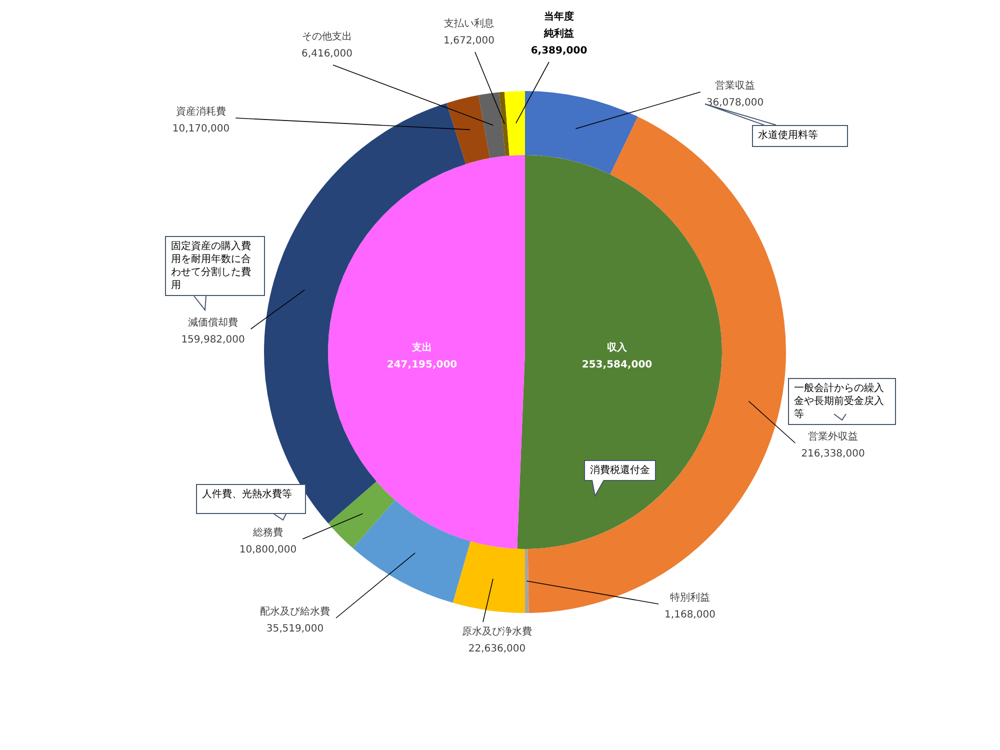 Image resolution: width=1000 pixels, height=750 pixels. Describe the element at coordinates (268, 550) in the screenshot. I see `data-label: 10,800,000` at that location.